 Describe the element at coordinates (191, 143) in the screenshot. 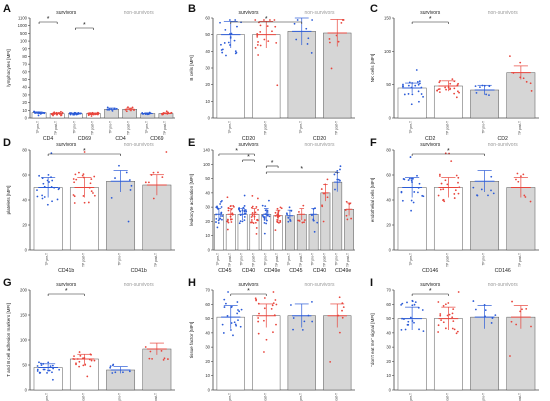

I see `panel-label: E` at that location.